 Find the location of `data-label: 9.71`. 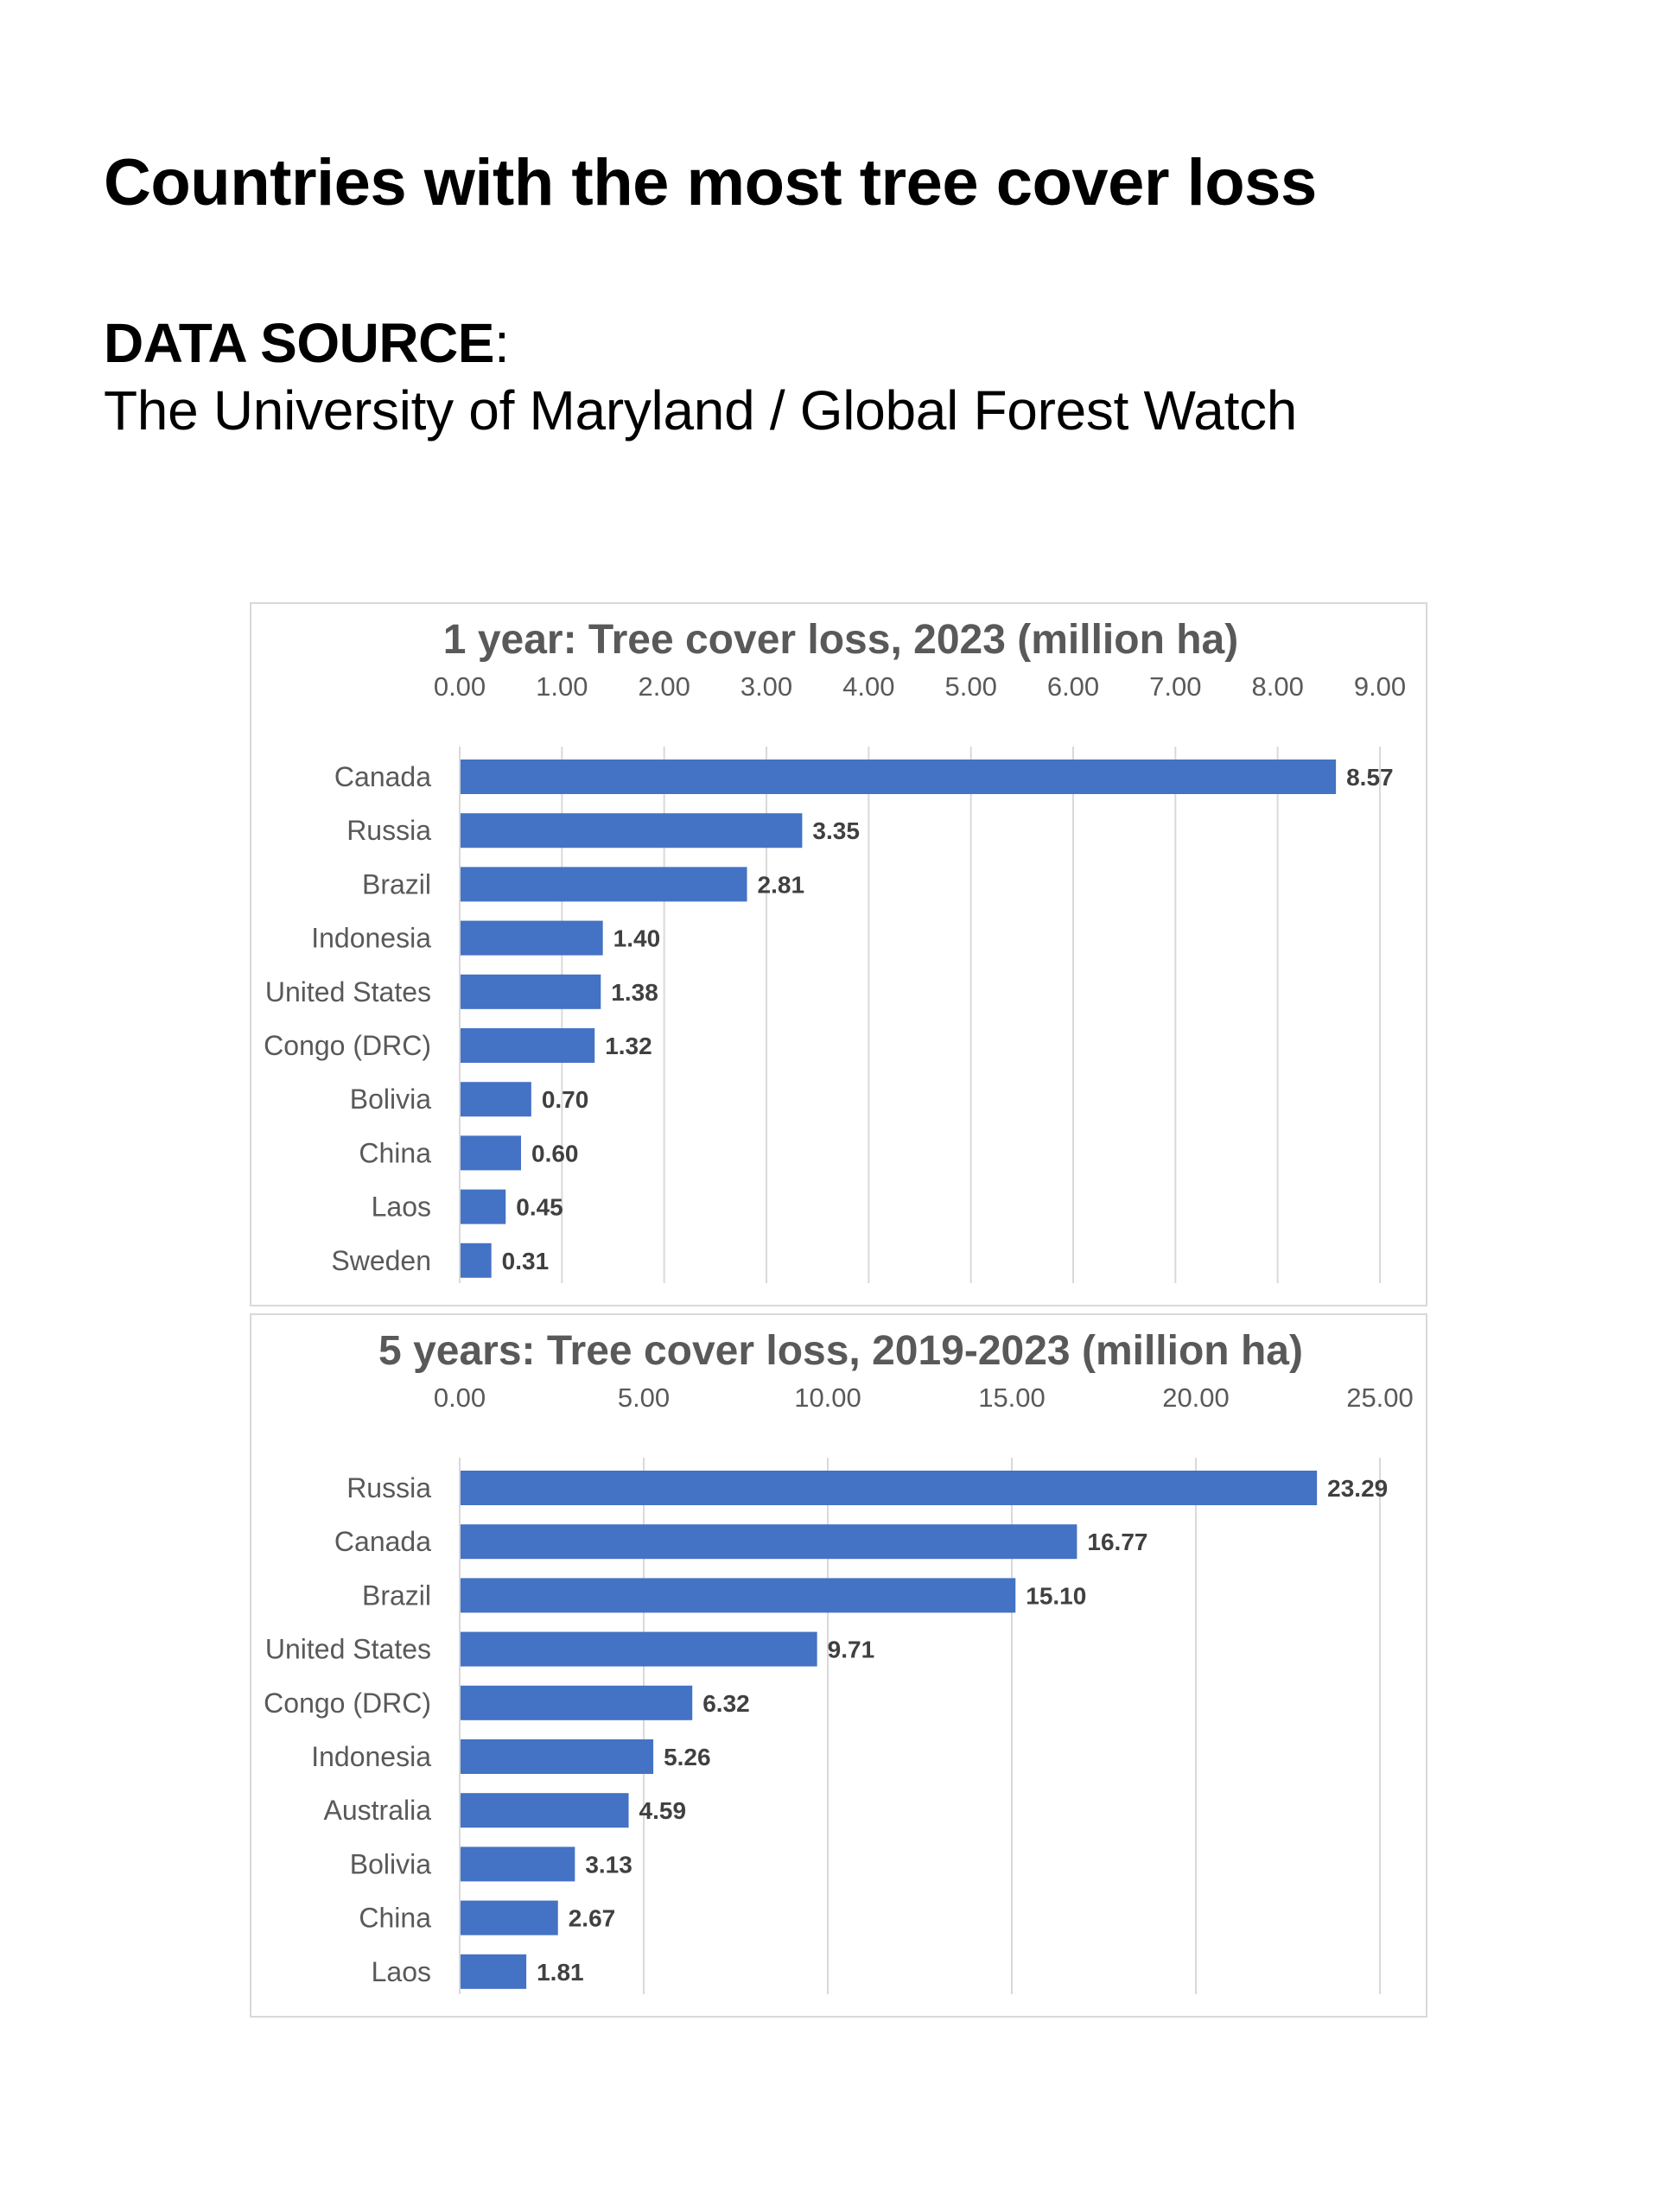

data-label: 9.71 is located at coordinates (851, 1650).